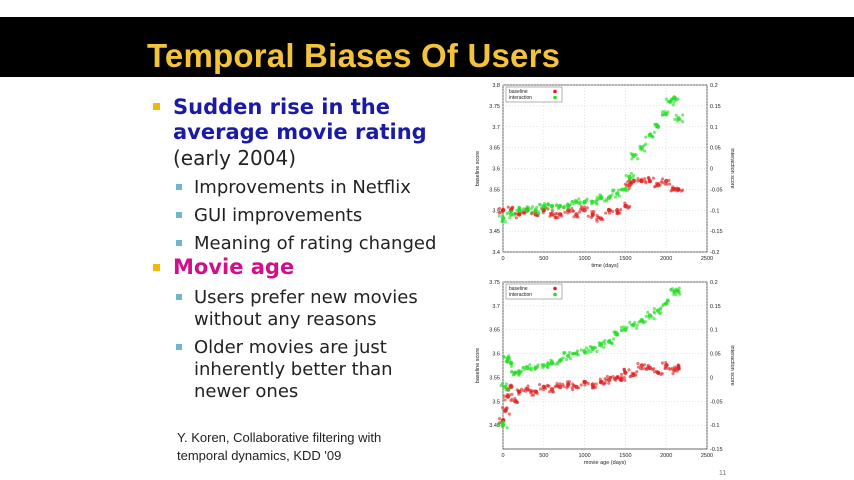  Describe the element at coordinates (714, 128) in the screenshot. I see `y2-tick-label: 0.1` at that location.